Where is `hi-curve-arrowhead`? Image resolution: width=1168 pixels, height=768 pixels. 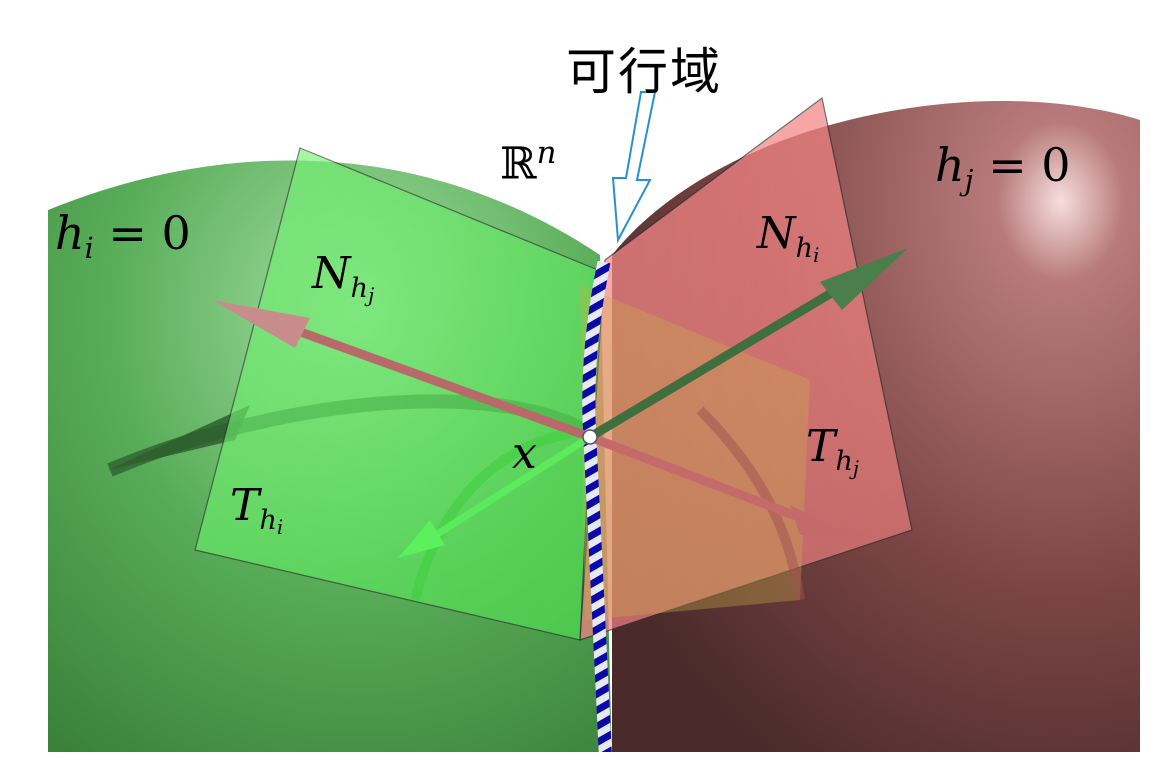
hi-curve-arrowhead is located at coordinates (179, 437).